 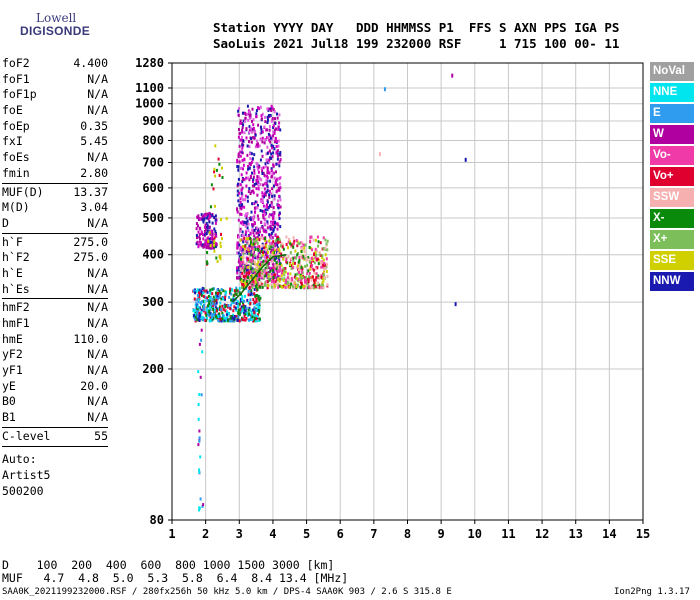 What do you see at coordinates (16, 172) in the screenshot?
I see `param-name: fmin` at bounding box center [16, 172].